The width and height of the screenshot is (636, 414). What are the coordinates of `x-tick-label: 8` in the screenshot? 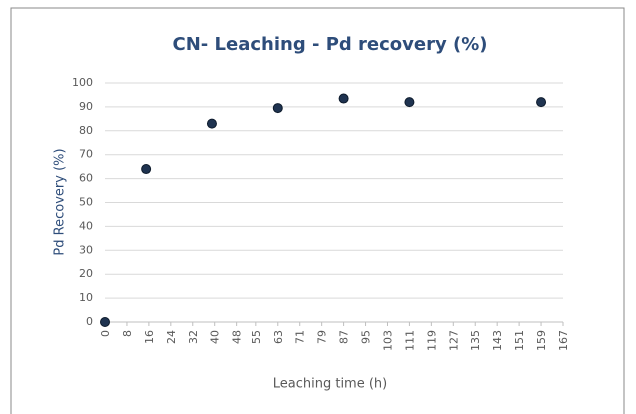 It's located at (127, 333).